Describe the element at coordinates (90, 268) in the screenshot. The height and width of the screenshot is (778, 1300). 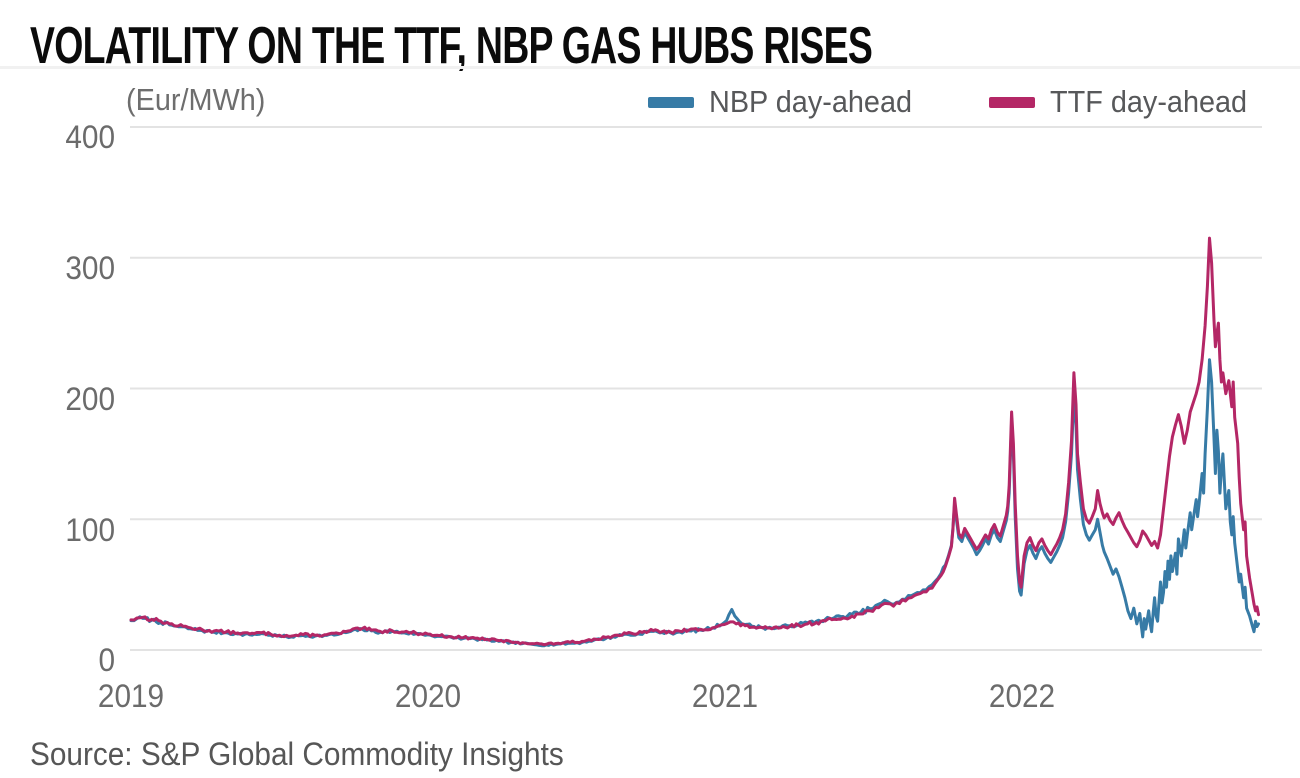
I see `y-tick-300: 300` at that location.